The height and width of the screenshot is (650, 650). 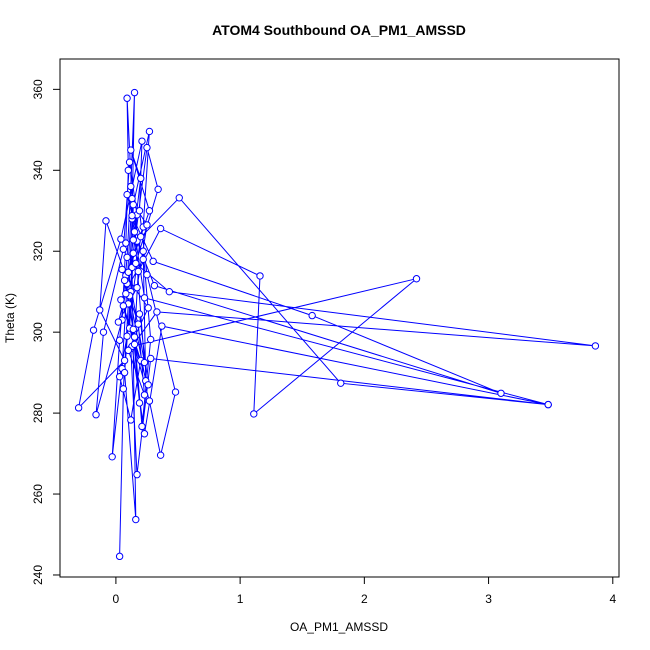 What do you see at coordinates (38, 575) in the screenshot?
I see `y-tick-label: 240` at bounding box center [38, 575].